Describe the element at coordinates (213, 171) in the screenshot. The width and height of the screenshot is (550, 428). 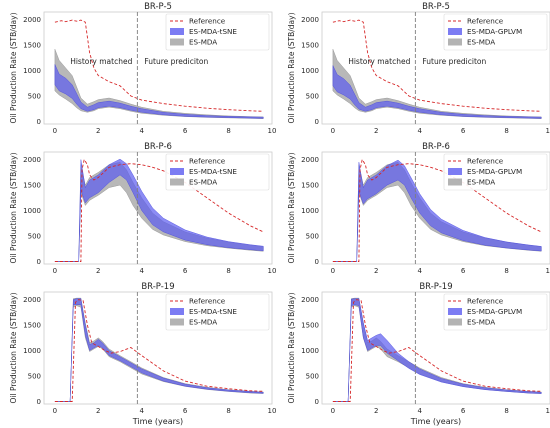
I see `legend-label: ES-MDA-tSNE` at that location.